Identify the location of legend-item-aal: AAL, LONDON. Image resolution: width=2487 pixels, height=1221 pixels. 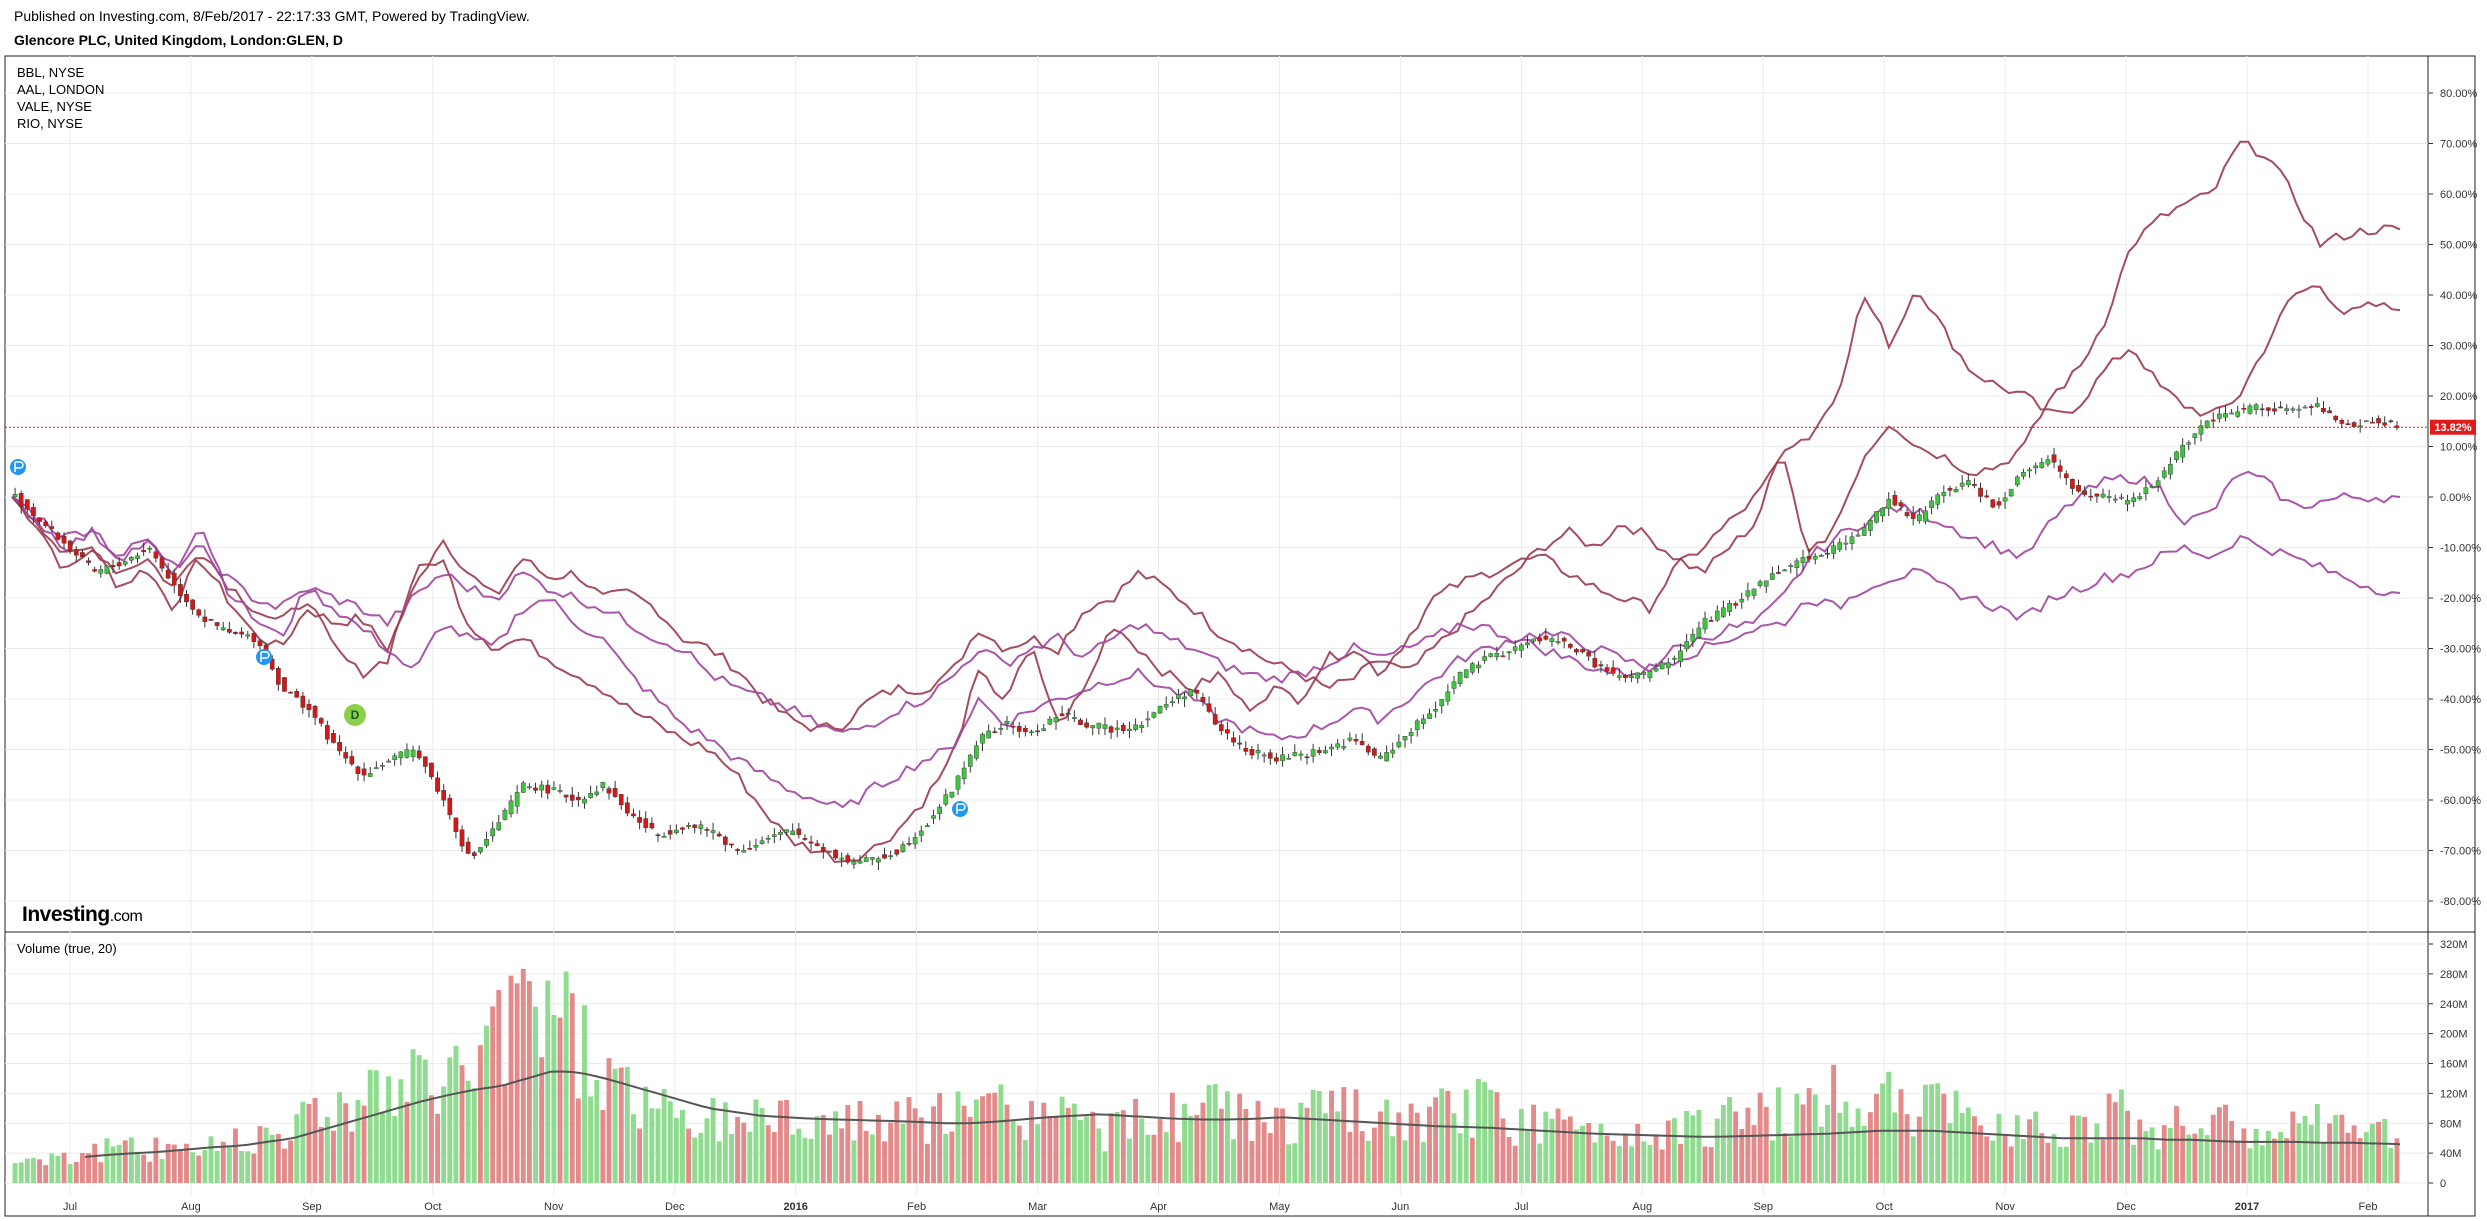
(60, 89).